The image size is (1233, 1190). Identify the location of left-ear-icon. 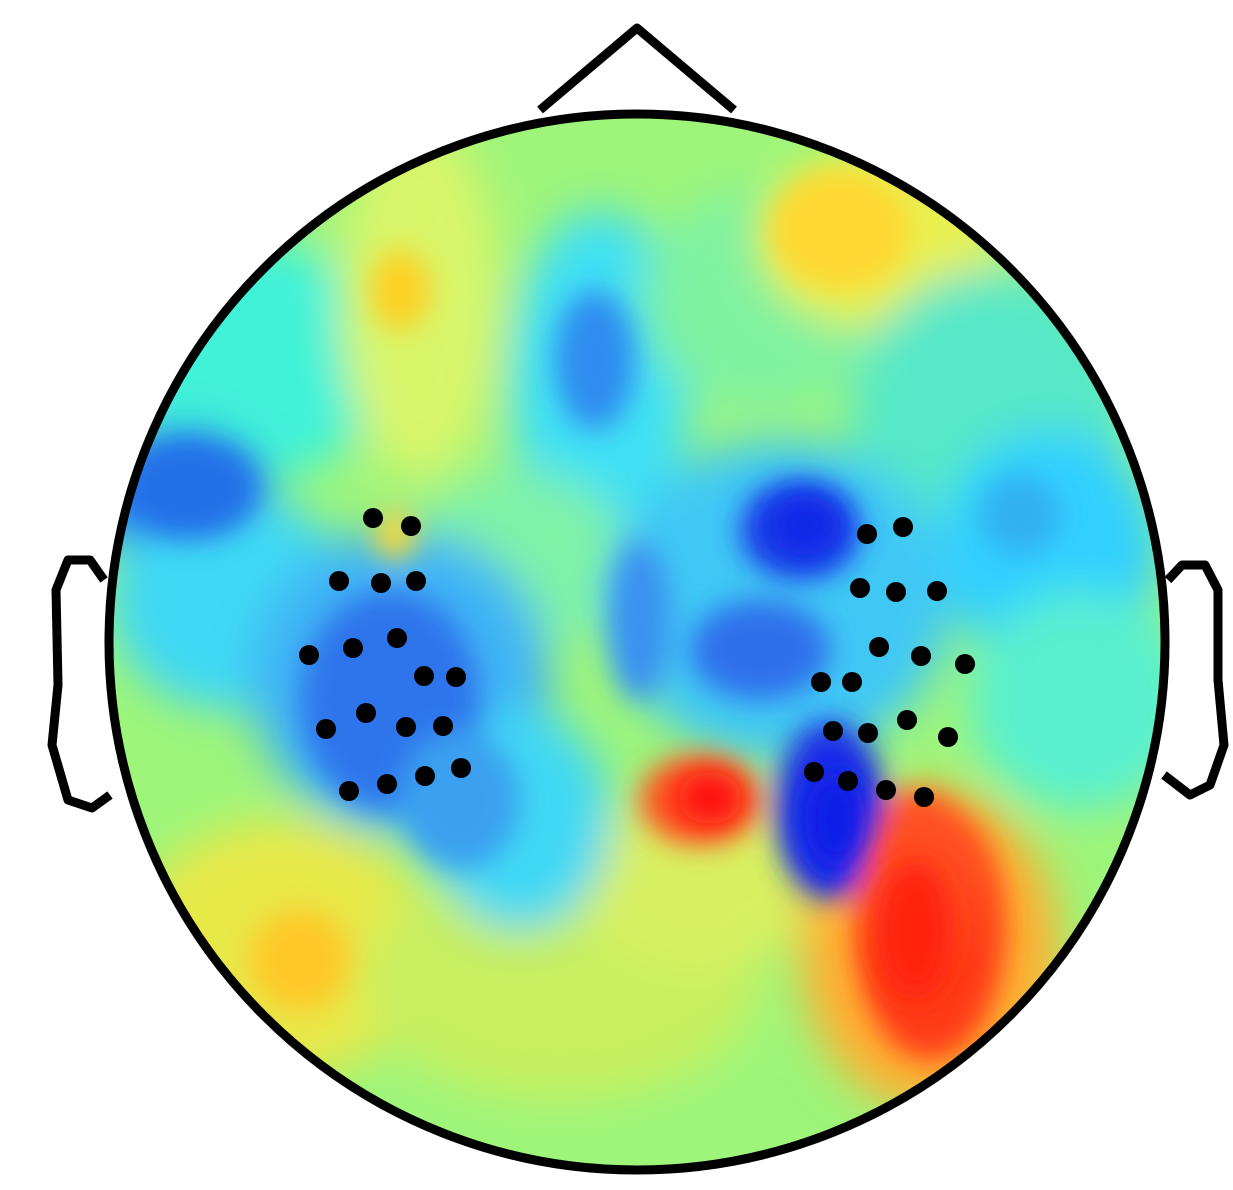
(80, 684).